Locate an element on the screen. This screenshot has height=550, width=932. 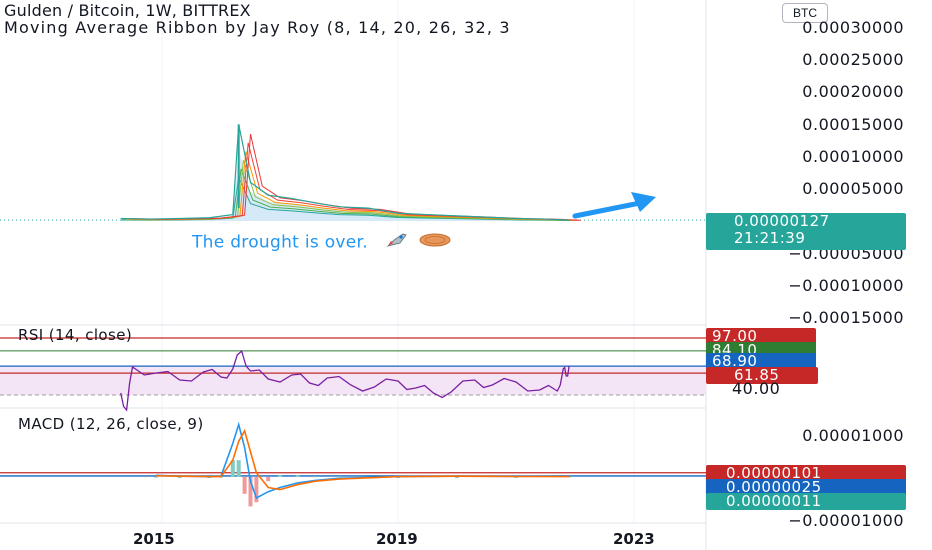
macd-line is located at coordinates (363, 460).